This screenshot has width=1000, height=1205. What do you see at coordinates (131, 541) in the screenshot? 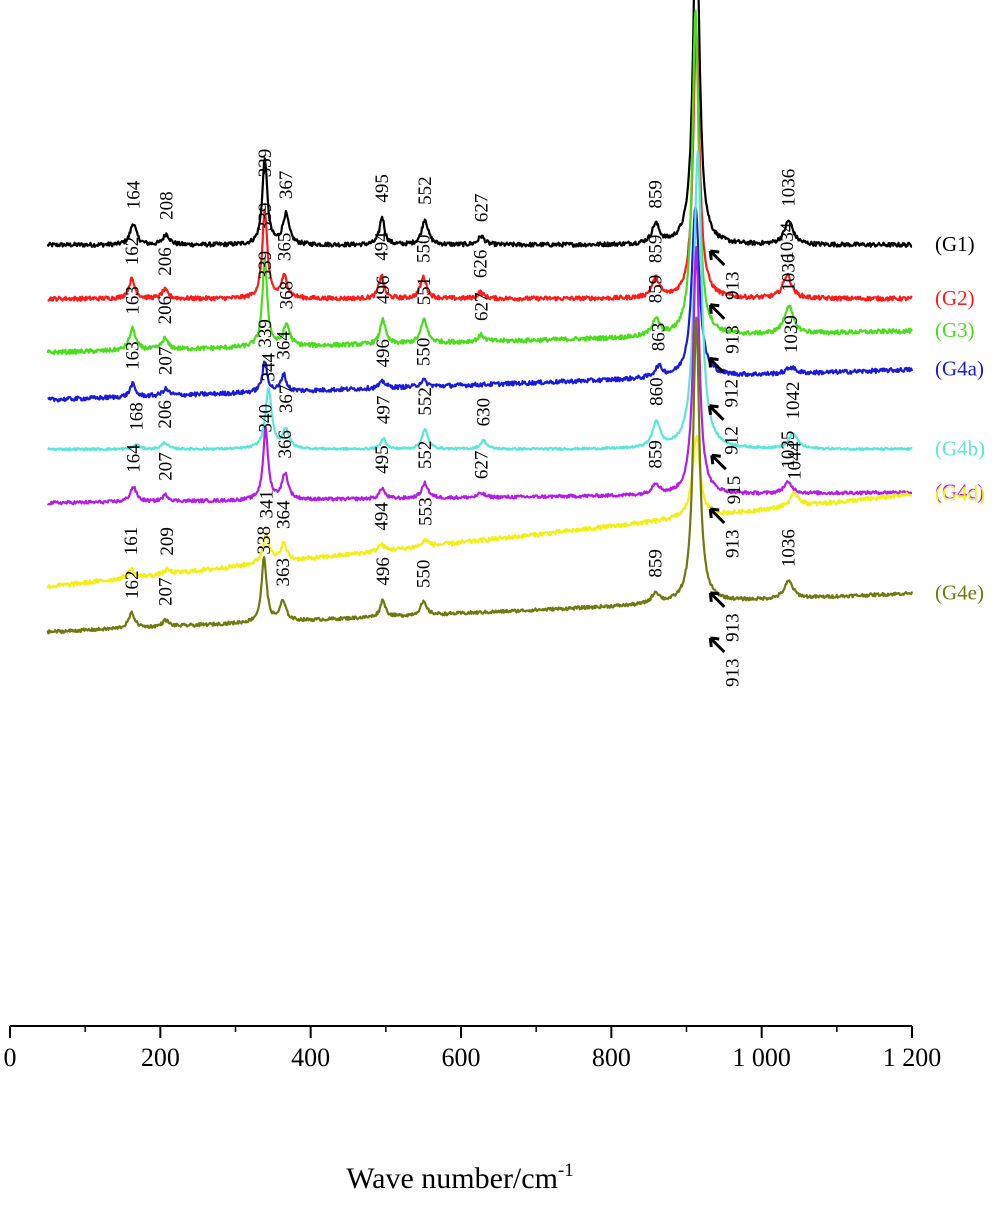
I see `peak-label-g4d-161: 161` at bounding box center [131, 541].